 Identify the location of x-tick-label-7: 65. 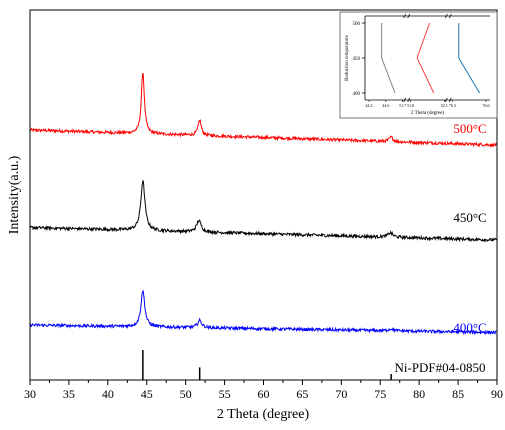
(302, 394).